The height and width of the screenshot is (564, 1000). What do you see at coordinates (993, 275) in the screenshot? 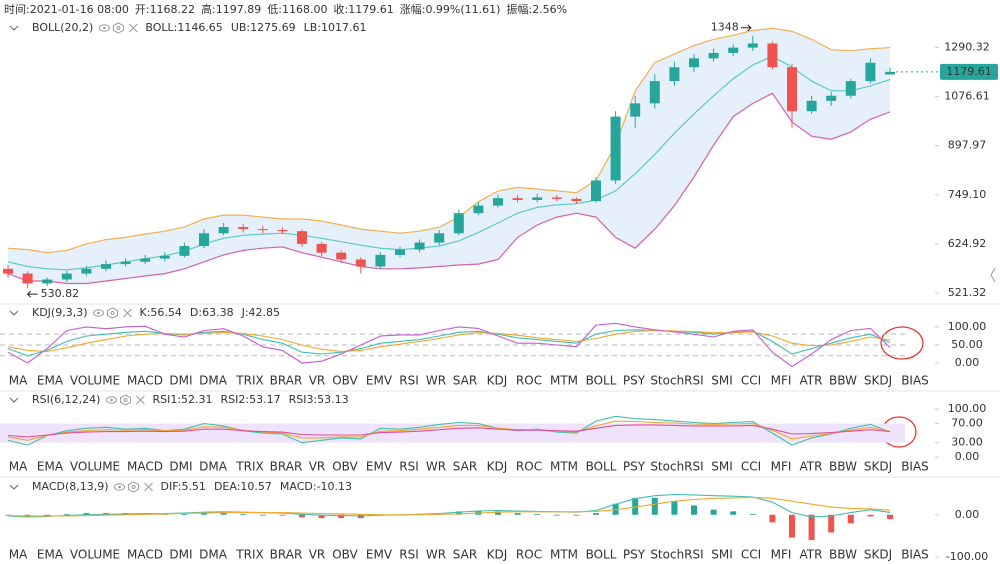
I see `scroll-arrow` at bounding box center [993, 275].